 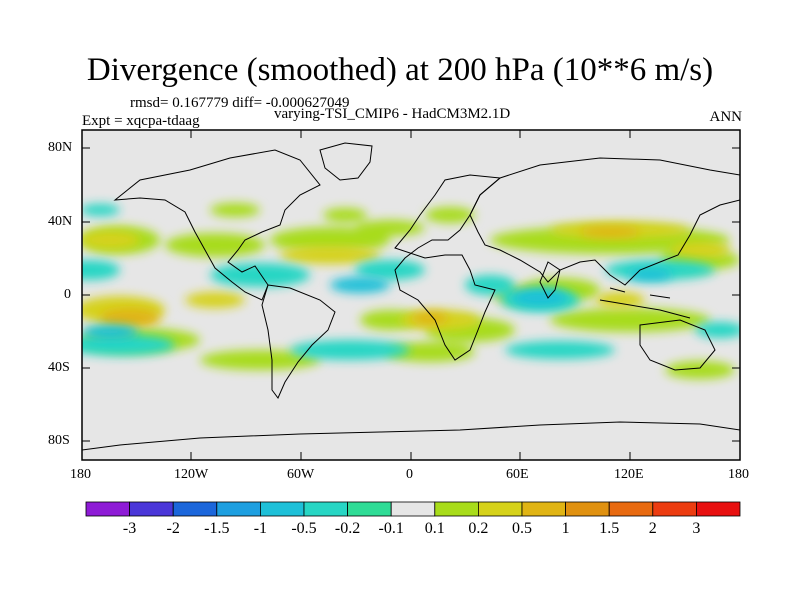 I want to click on lat-label: 40N, so click(x=60, y=221).